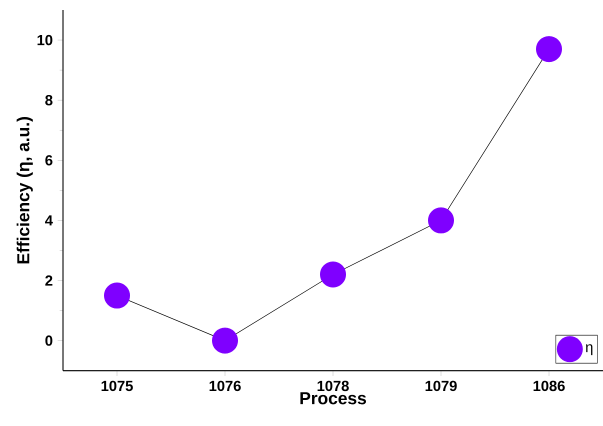 This screenshot has width=603, height=426. What do you see at coordinates (48, 340) in the screenshot?
I see `y-tick-label: 0` at bounding box center [48, 340].